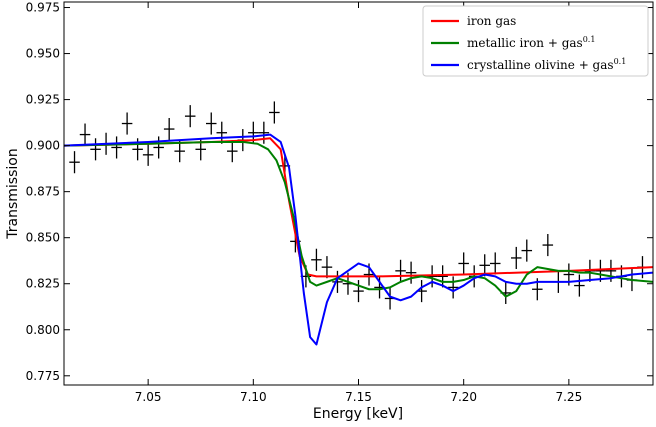 This screenshot has width=656, height=427. Describe the element at coordinates (43, 284) in the screenshot. I see `y-tick-label: 0.825` at that location.